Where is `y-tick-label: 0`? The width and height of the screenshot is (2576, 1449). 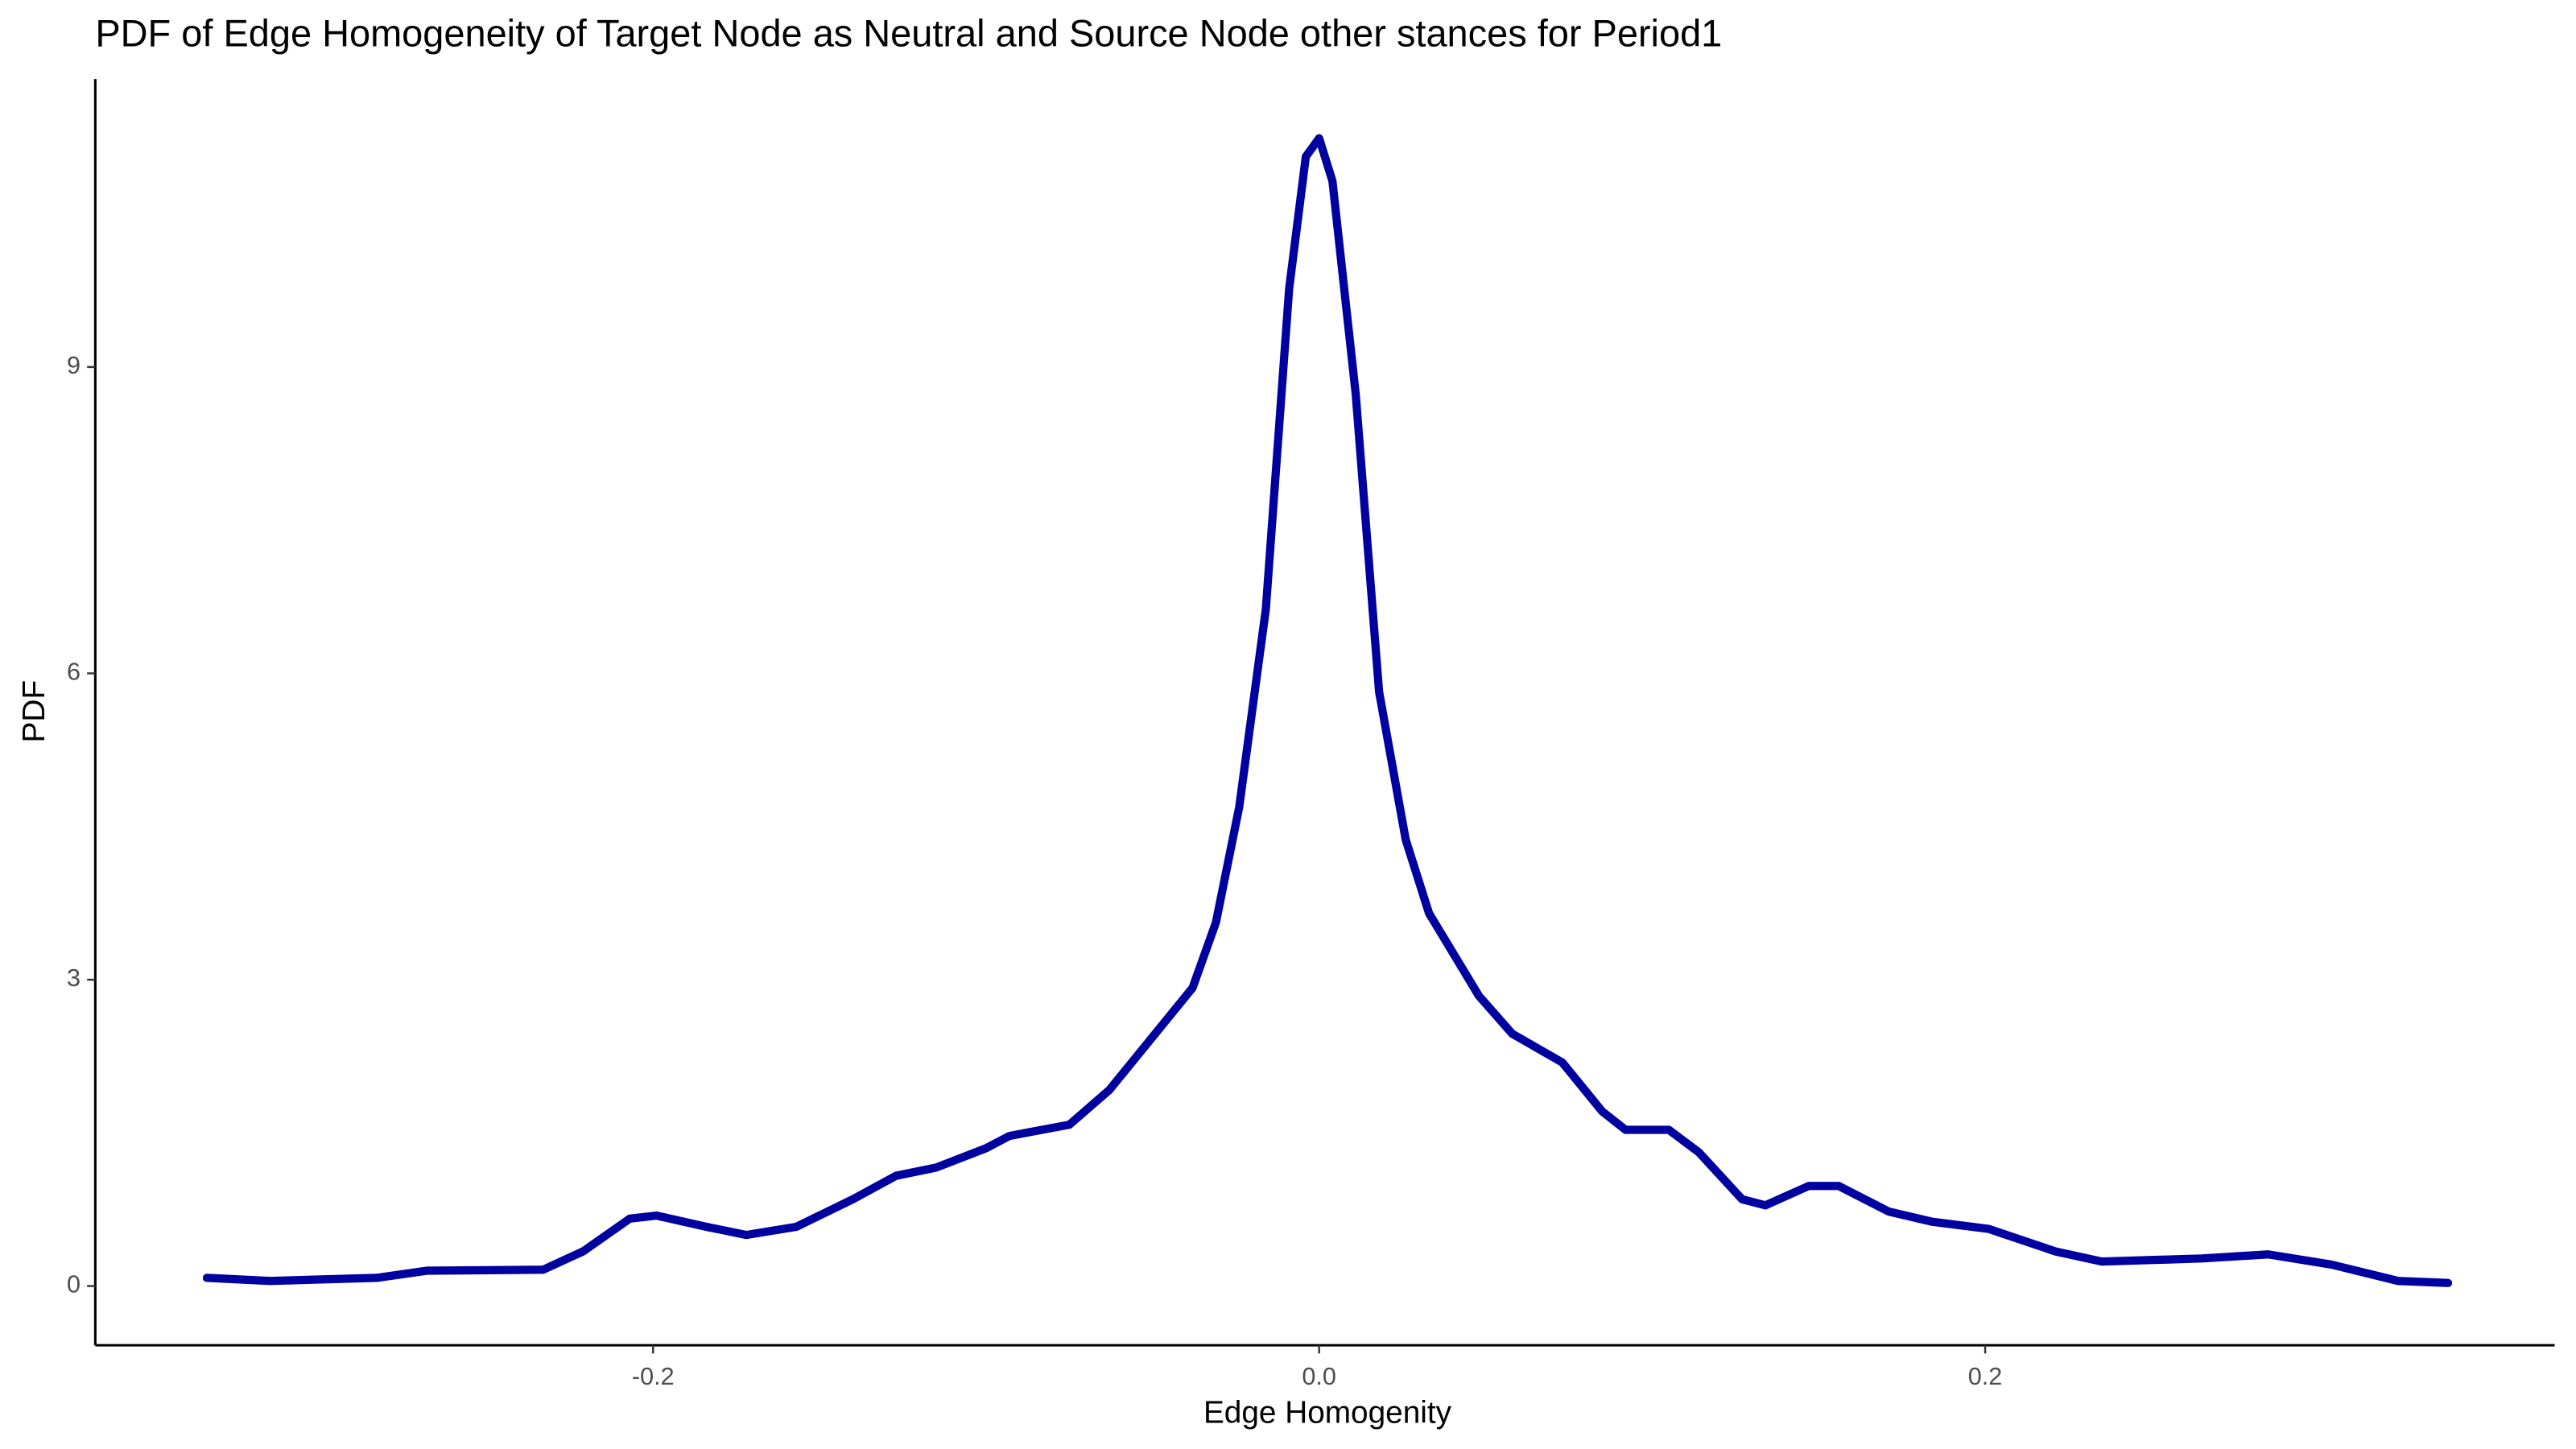
y-tick-label: 0 is located at coordinates (73, 1284).